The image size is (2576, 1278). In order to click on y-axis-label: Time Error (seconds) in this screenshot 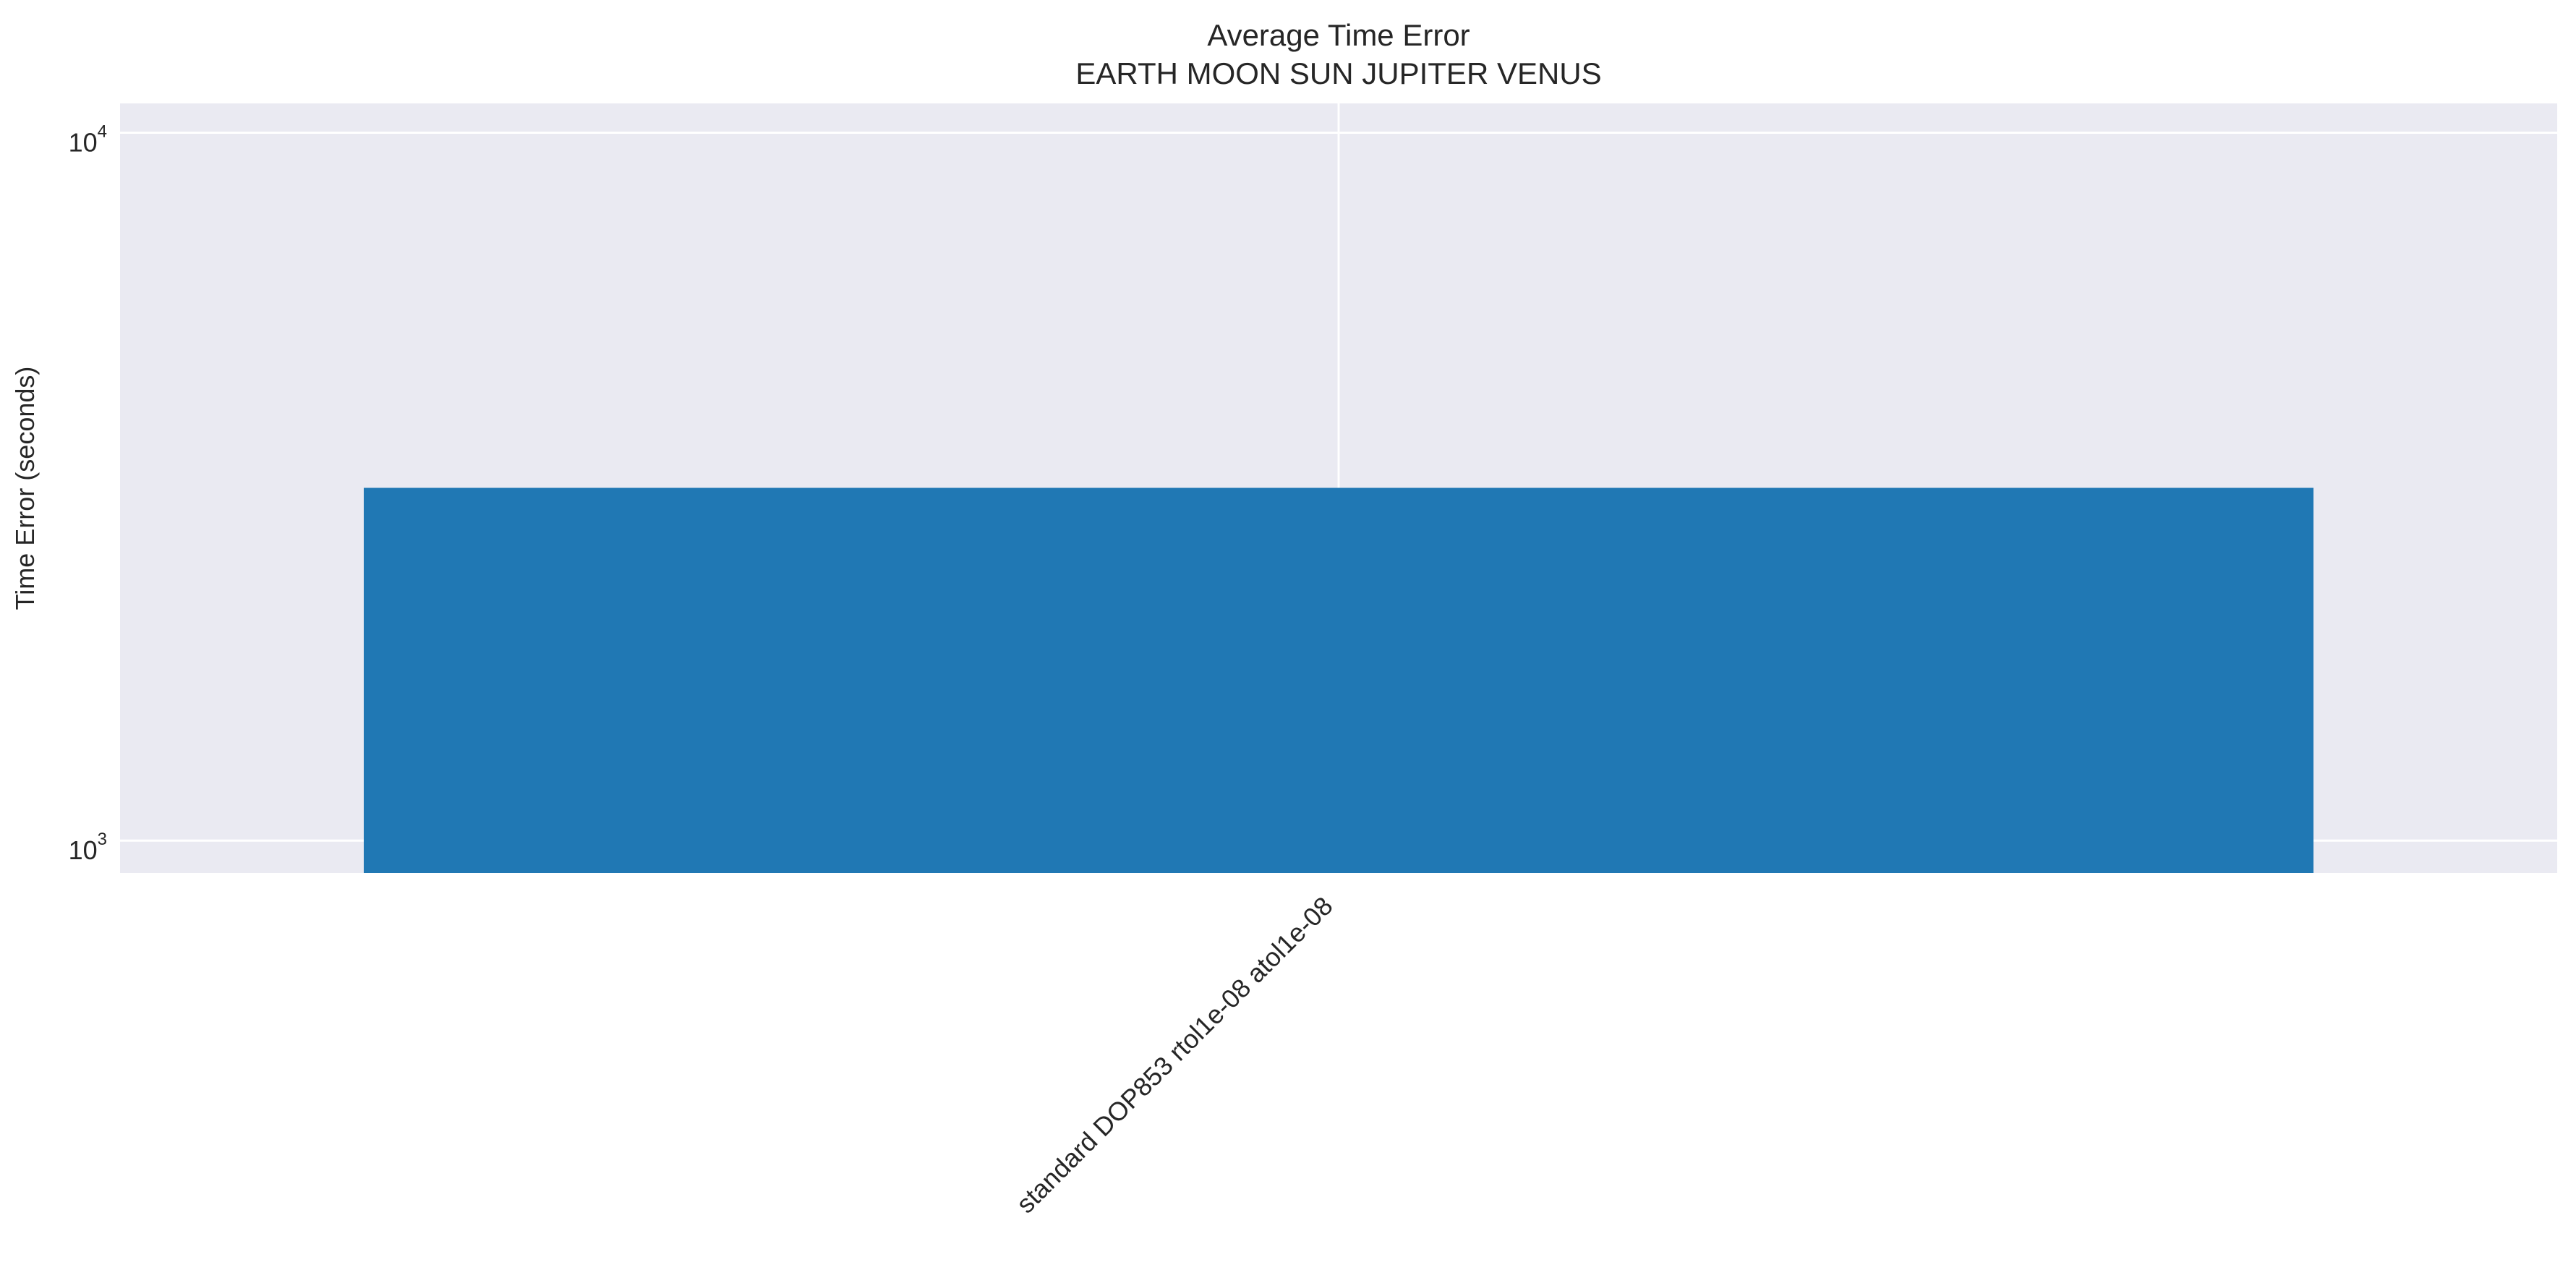, I will do `click(25, 489)`.